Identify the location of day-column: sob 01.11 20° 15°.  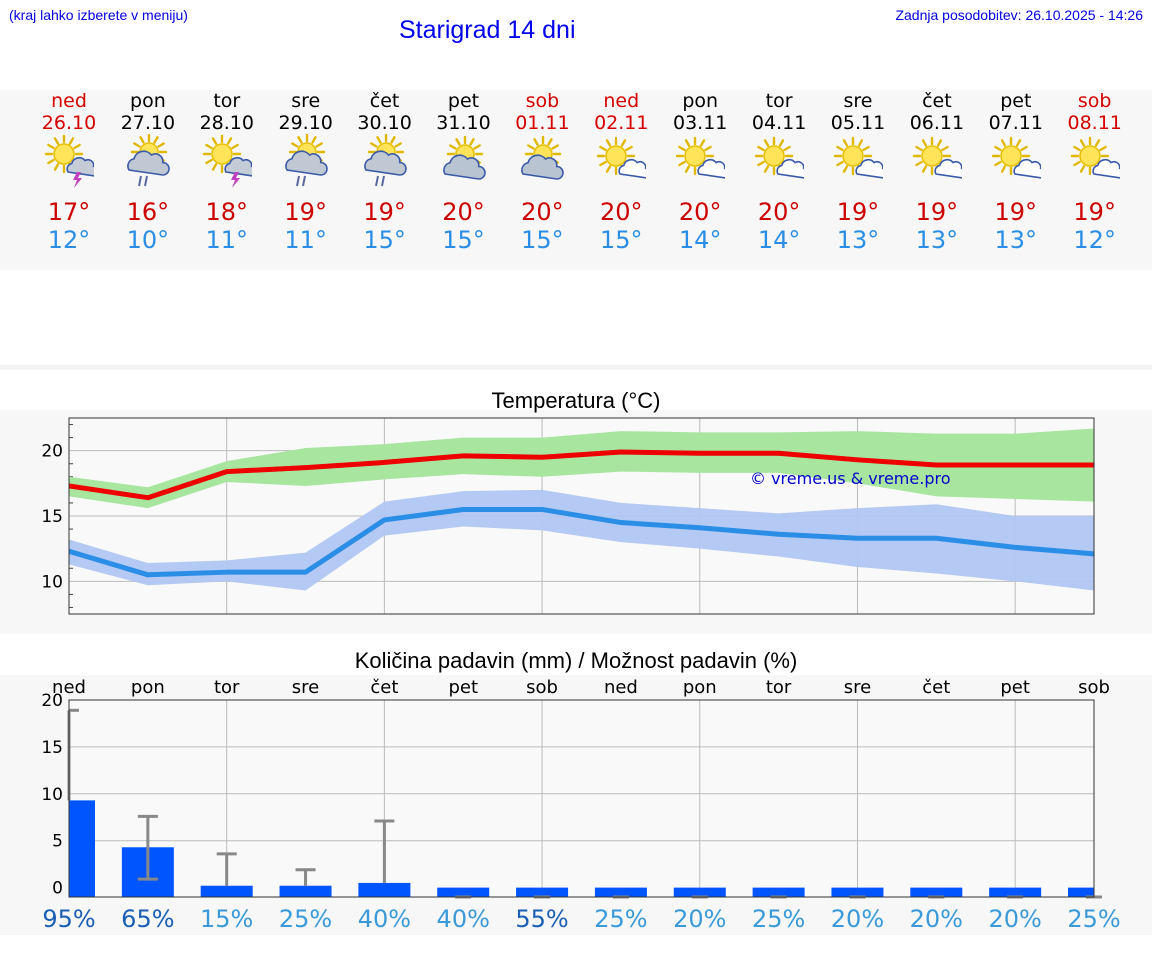
(542, 180).